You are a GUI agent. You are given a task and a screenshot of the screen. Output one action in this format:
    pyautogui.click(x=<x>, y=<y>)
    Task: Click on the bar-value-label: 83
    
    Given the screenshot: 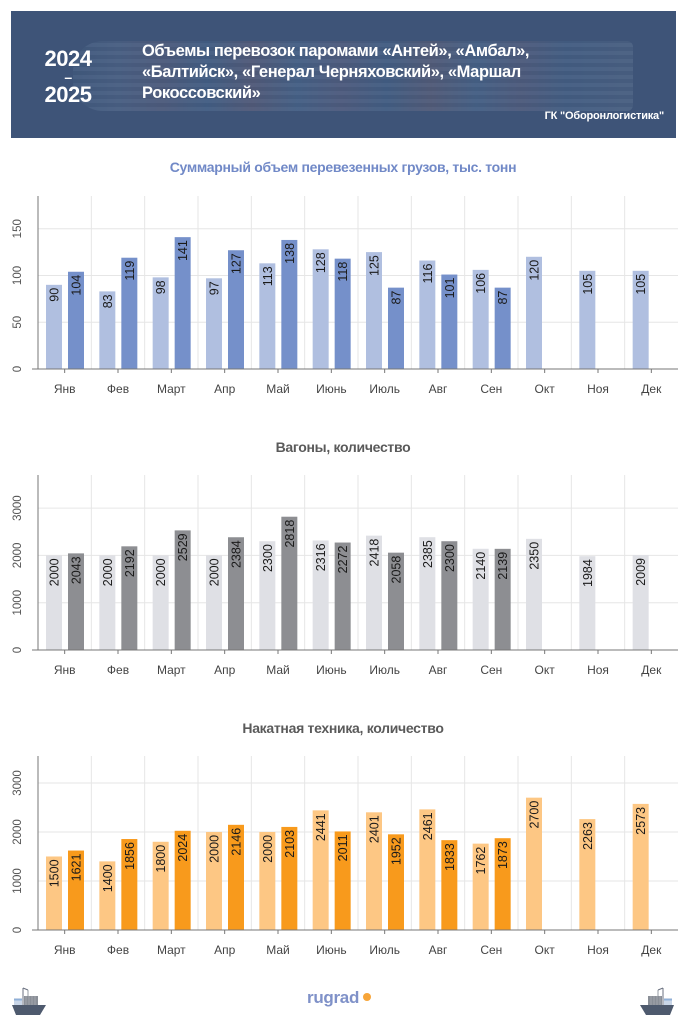 What is the action you would take?
    pyautogui.click(x=108, y=301)
    